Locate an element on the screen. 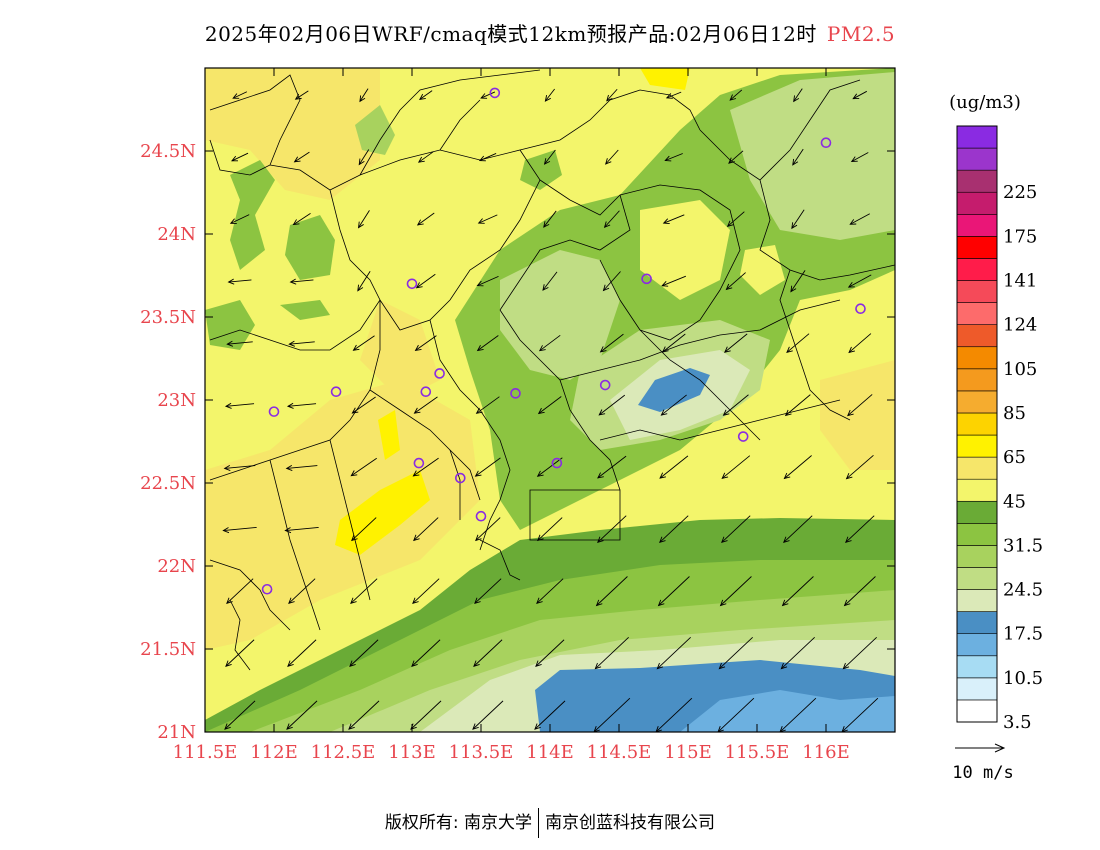 The image size is (1100, 850). lon-tick-label: 114.5E is located at coordinates (619, 752).